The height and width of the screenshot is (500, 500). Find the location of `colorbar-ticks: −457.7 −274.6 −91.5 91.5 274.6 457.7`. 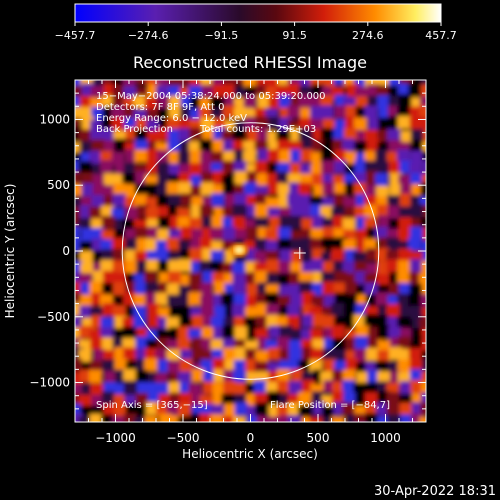

colorbar-ticks: −457.7 −274.6 −91.5 91.5 274.6 457.7 is located at coordinates (256, 32).